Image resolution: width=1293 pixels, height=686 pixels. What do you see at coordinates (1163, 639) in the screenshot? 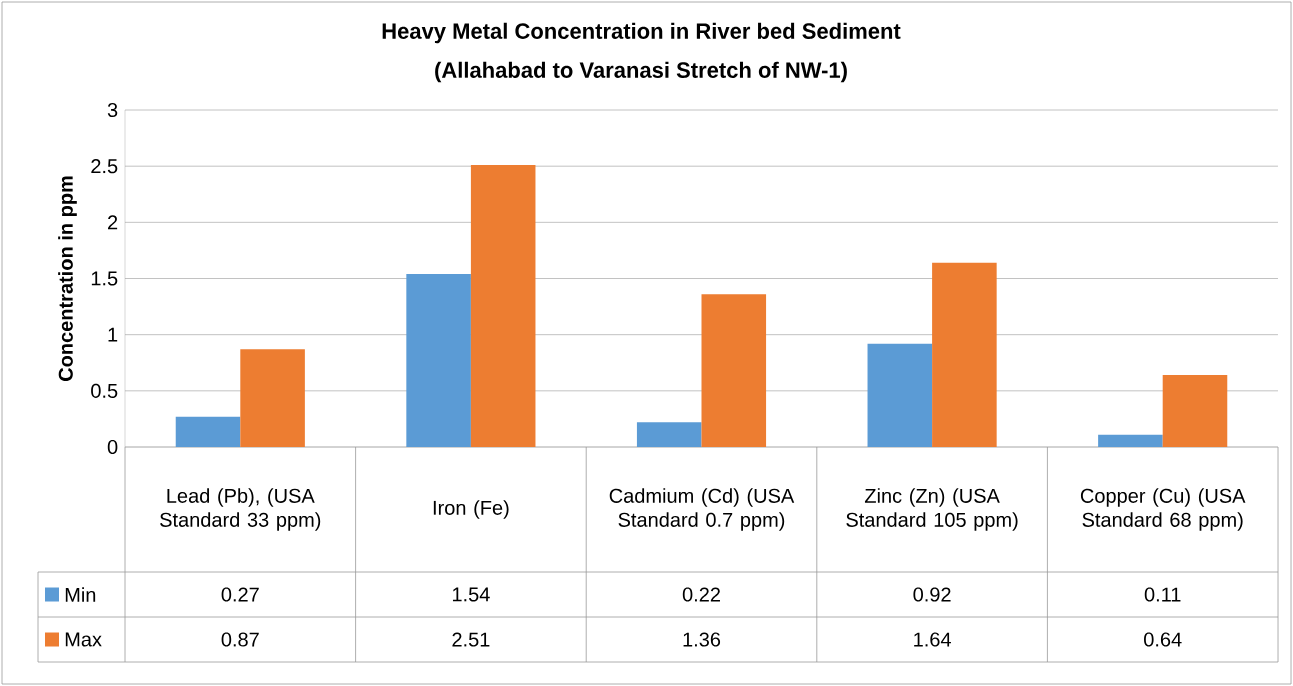
I see `data-label: 0.64` at bounding box center [1163, 639].